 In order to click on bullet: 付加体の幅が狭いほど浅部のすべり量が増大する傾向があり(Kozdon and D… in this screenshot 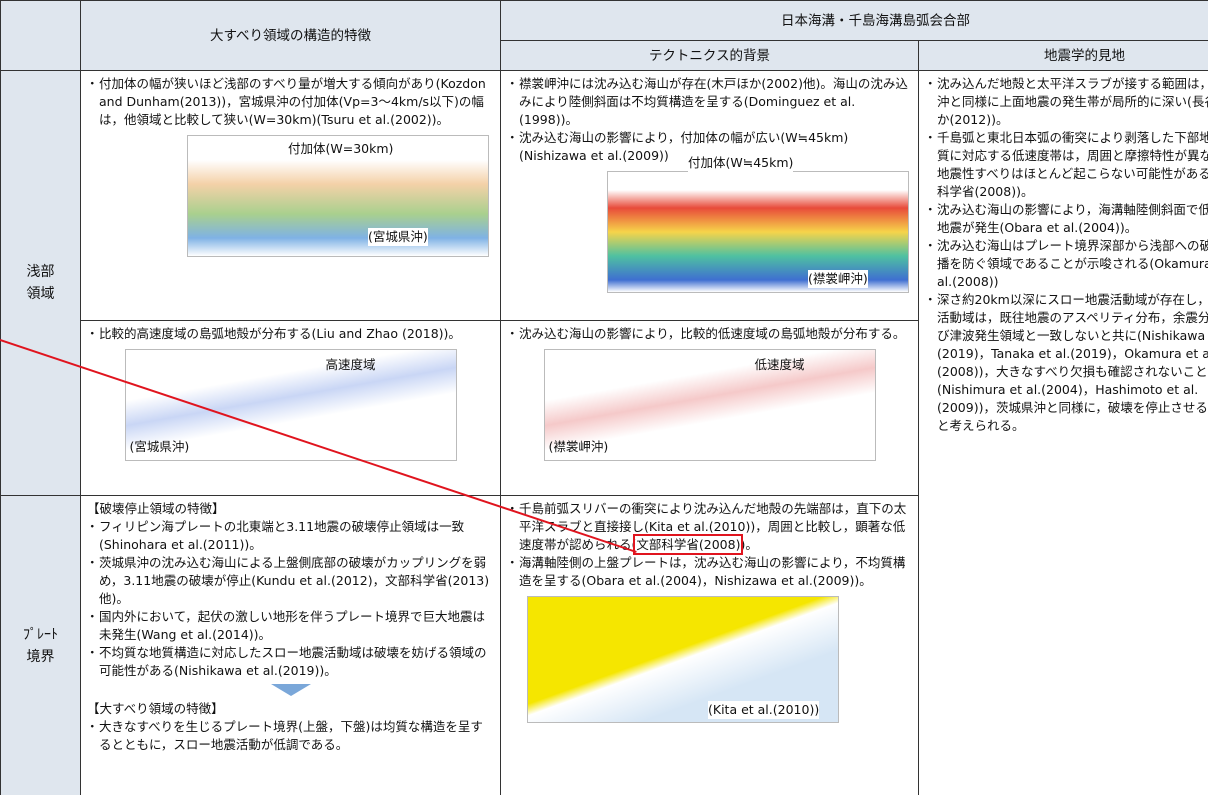, I will do `click(290, 102)`.